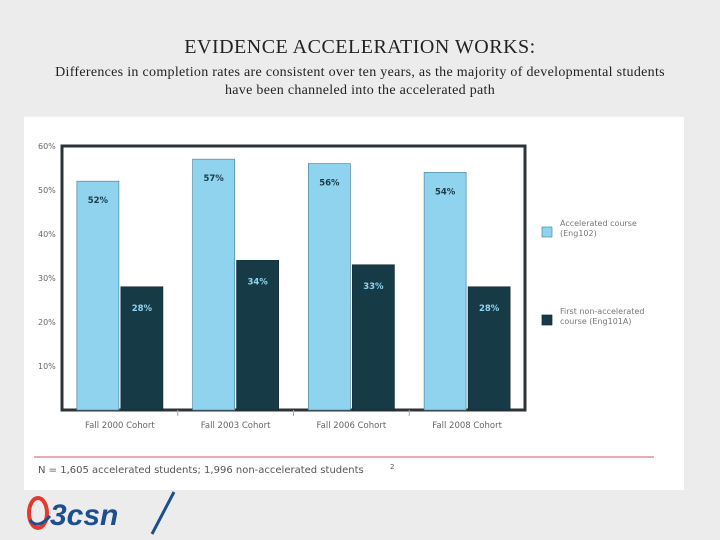  What do you see at coordinates (236, 426) in the screenshot?
I see `x-tick-label: Fall 2003 Cohort` at bounding box center [236, 426].